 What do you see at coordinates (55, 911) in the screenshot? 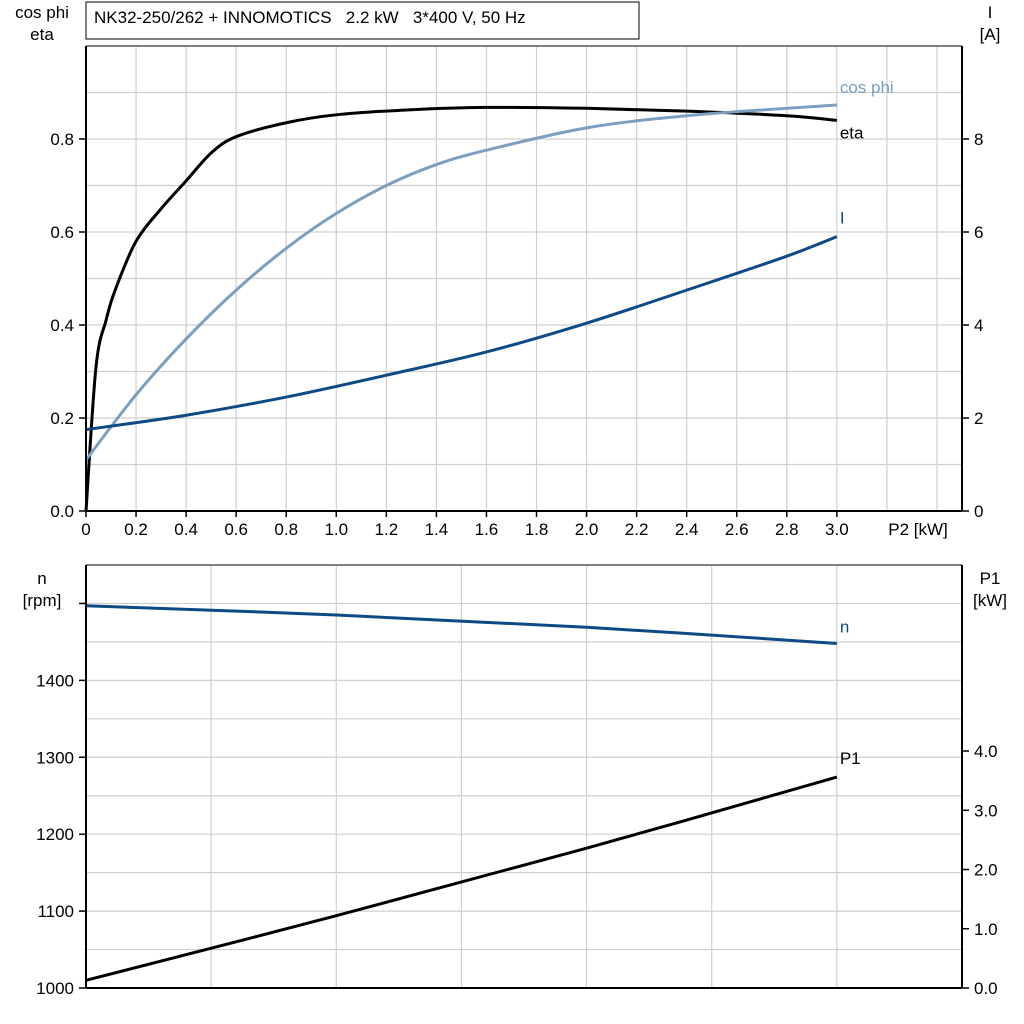
I see `y-tick-label-left: 1100` at bounding box center [55, 911].